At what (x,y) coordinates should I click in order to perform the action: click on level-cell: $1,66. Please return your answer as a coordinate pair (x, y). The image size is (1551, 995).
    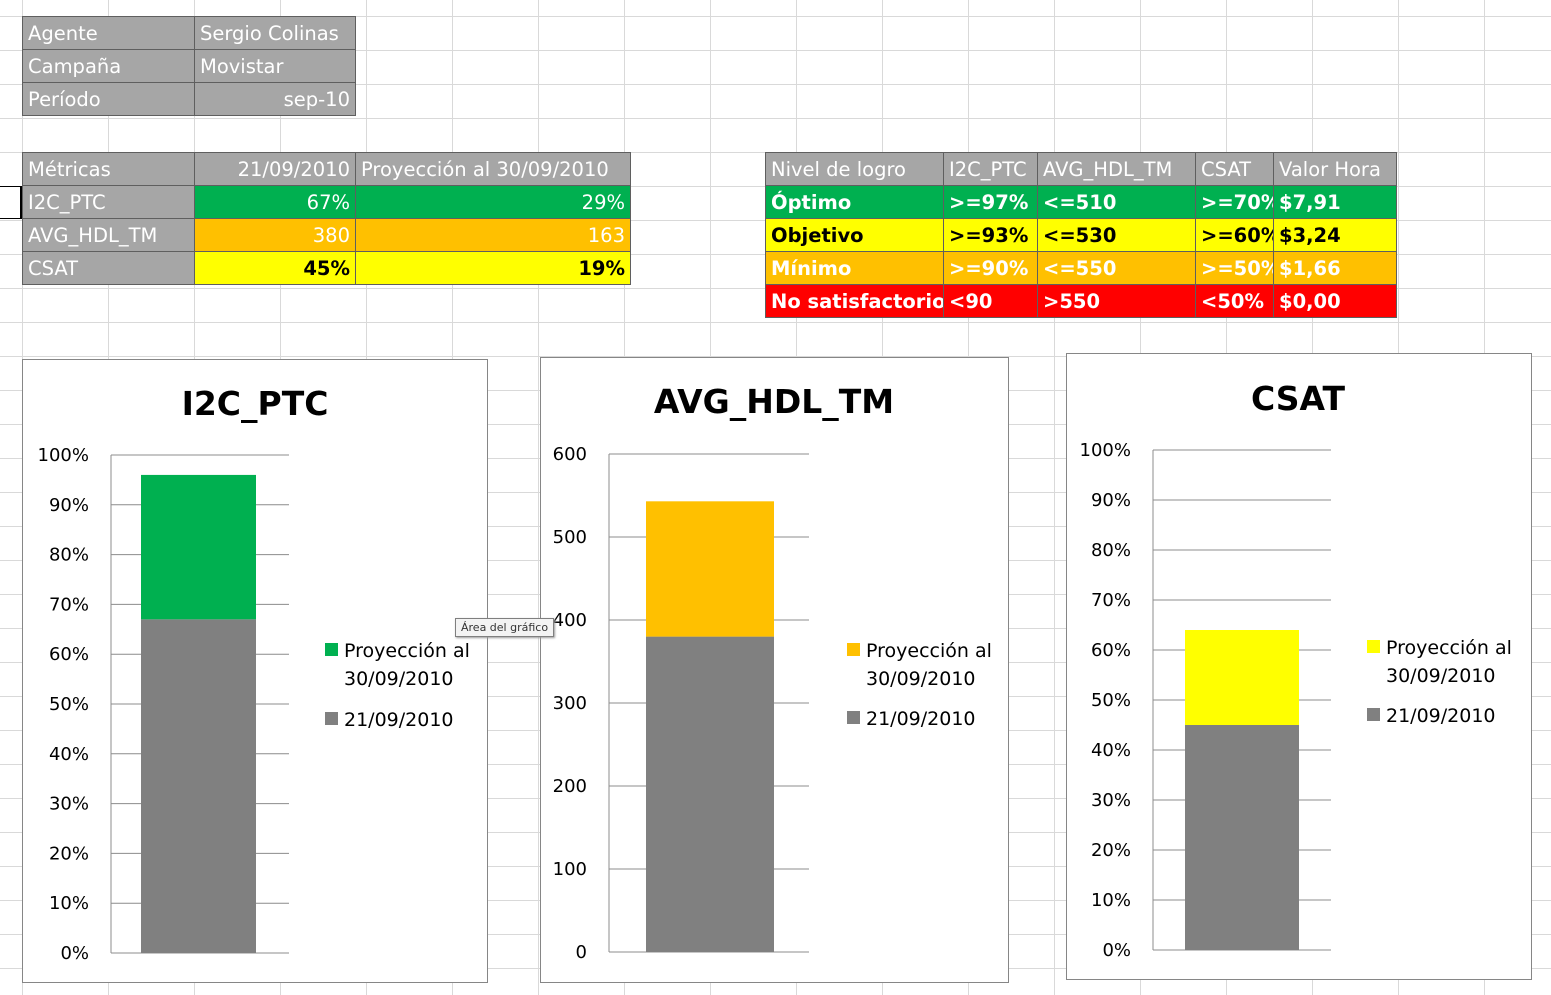
    Looking at the image, I should click on (1335, 268).